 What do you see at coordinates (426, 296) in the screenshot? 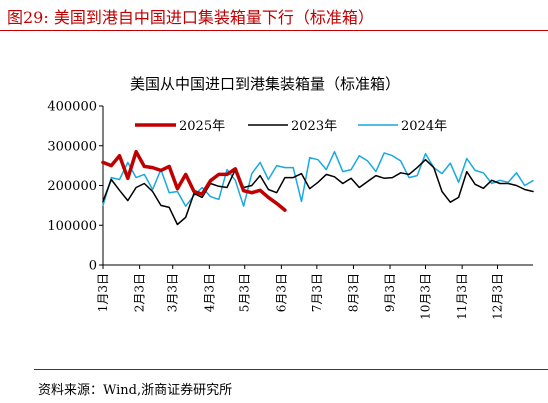
I see `x-tick-label: 10月3日` at bounding box center [426, 296].